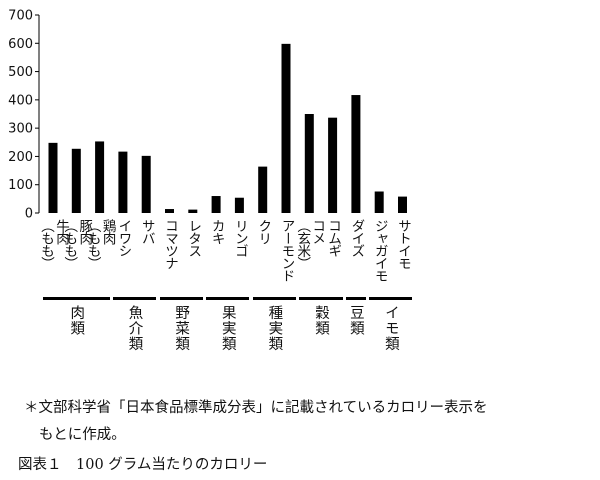 This screenshot has width=600, height=480. Describe the element at coordinates (20, 44) in the screenshot. I see `y-tick-label: 600` at that location.